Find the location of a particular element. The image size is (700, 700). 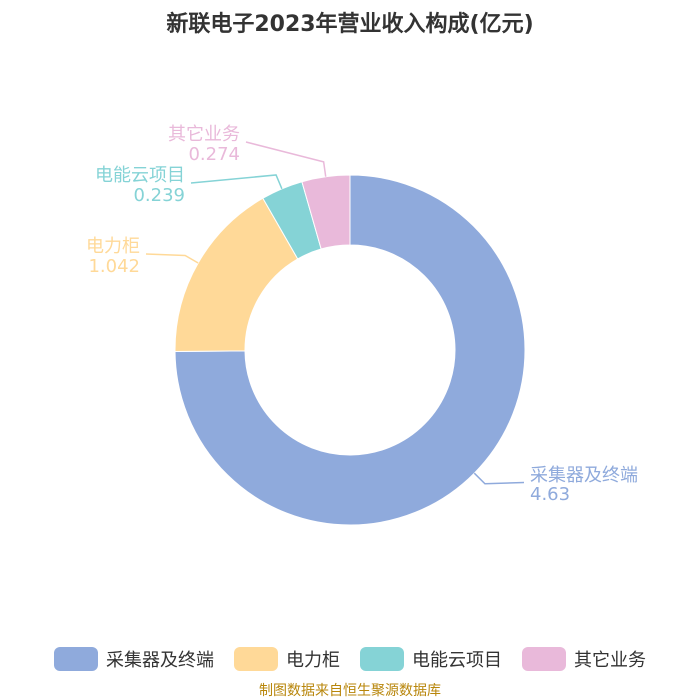

legend-label-2: 电能云项目 is located at coordinates (457, 660).